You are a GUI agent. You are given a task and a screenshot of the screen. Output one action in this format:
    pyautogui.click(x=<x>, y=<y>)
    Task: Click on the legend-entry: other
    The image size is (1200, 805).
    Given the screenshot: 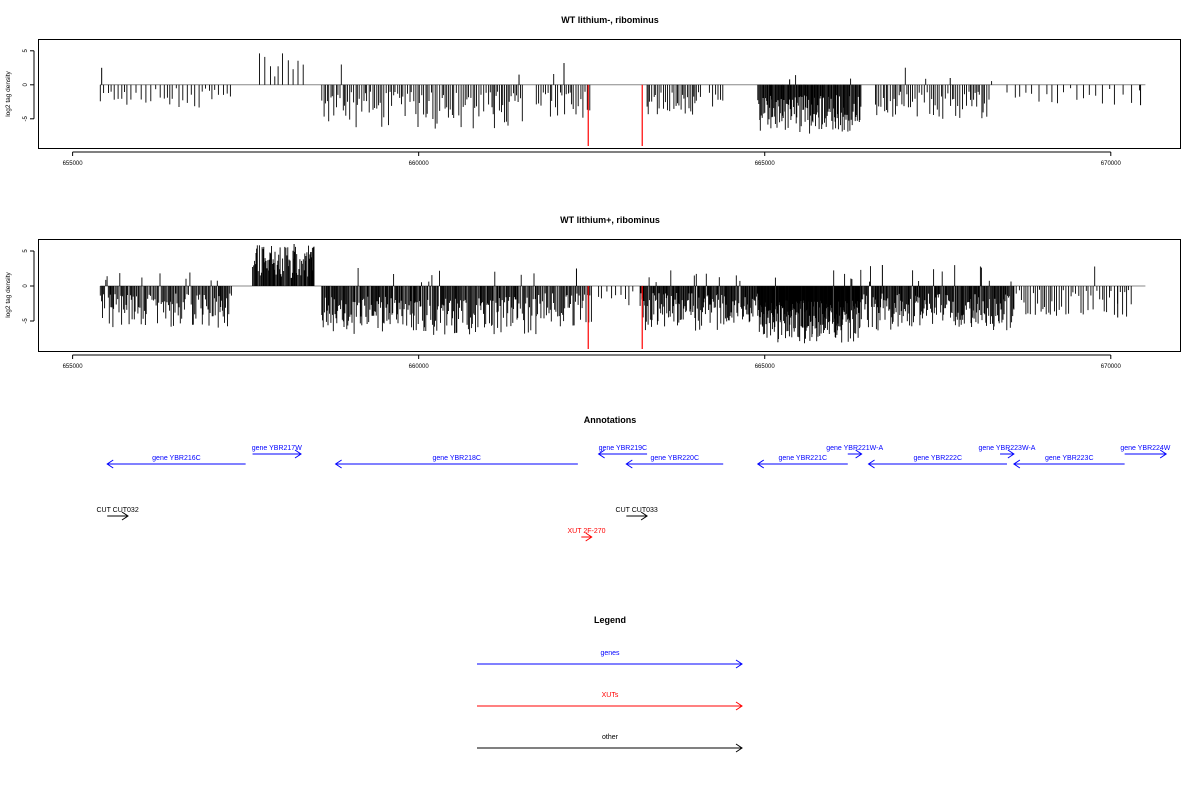 What is the action you would take?
    pyautogui.click(x=610, y=743)
    